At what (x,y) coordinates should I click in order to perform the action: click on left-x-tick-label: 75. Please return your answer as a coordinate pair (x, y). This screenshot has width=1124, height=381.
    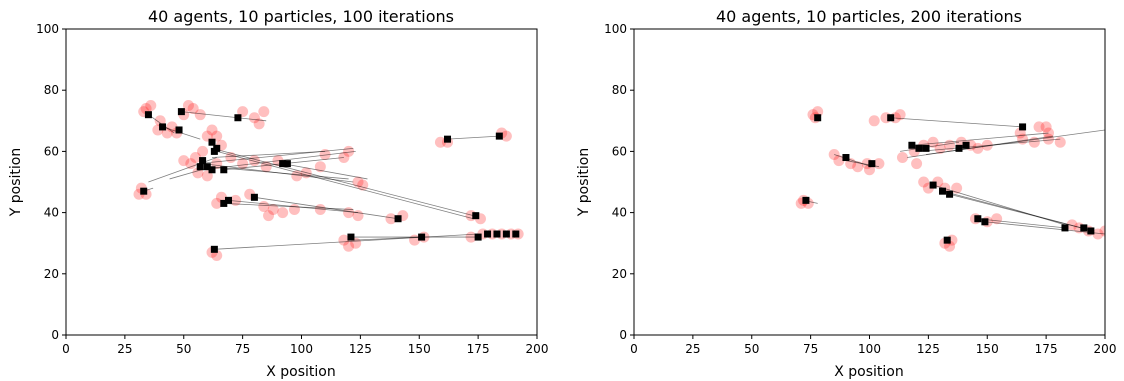
    Looking at the image, I should click on (242, 349).